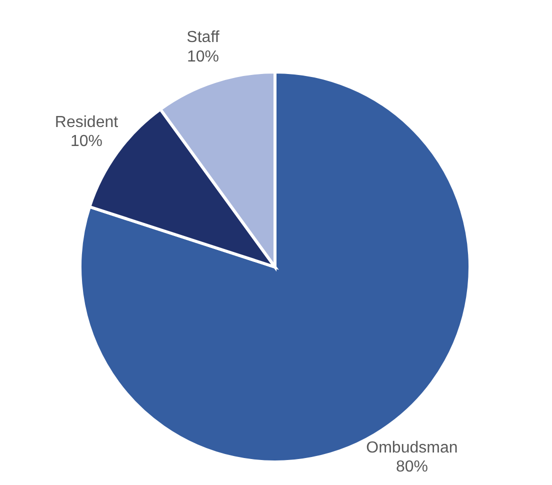 This screenshot has width=552, height=485. Describe the element at coordinates (203, 37) in the screenshot. I see `slice-label: Staff` at that location.